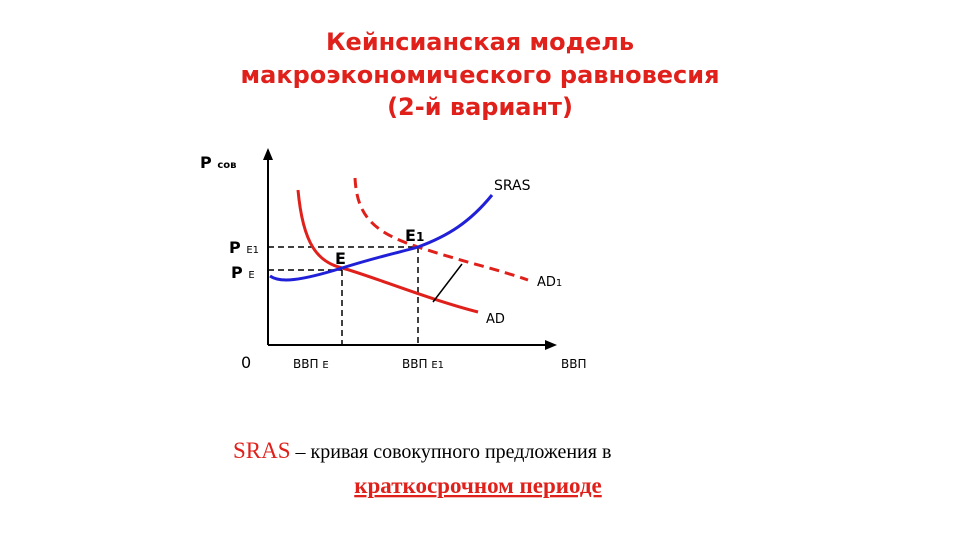  I want to click on ad1-label: AD1, so click(549, 282).